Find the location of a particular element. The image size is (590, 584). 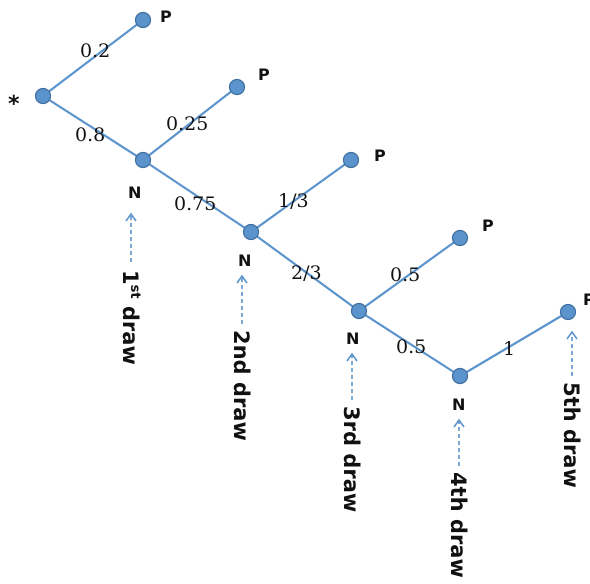

edge-n3-to-n4 is located at coordinates (409, 343).